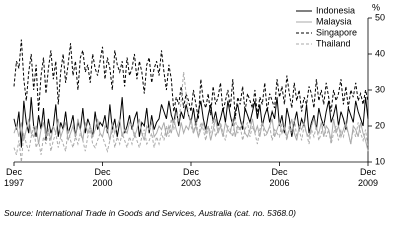  What do you see at coordinates (380, 125) in the screenshot?
I see `y-tick-label: 20` at bounding box center [380, 125].